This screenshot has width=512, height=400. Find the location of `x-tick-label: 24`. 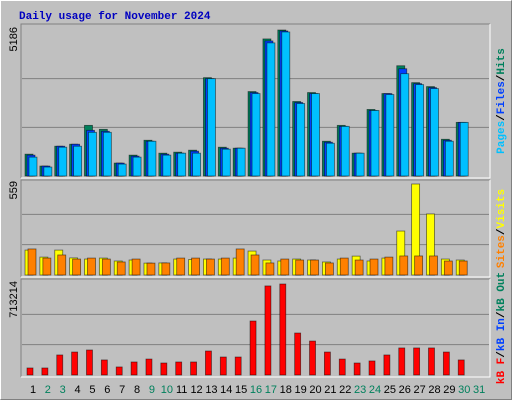

x-tick-label: 24 is located at coordinates (375, 390).